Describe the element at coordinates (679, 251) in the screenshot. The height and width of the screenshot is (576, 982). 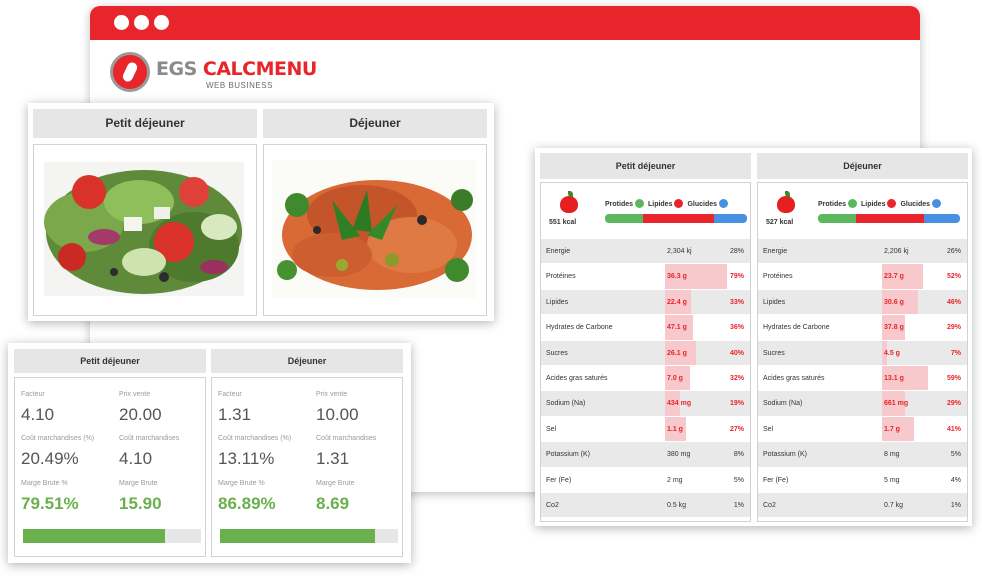
I see `nutrient-value: 2,304 kj` at that location.